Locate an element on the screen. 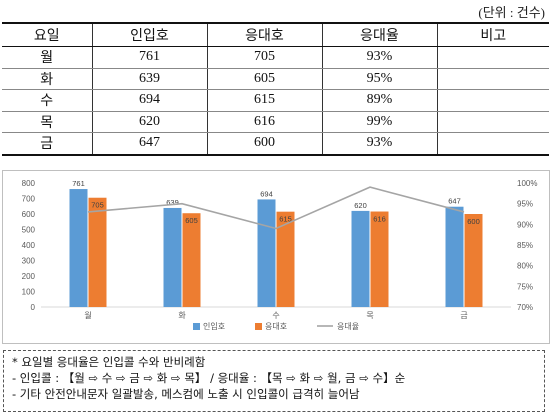 The width and height of the screenshot is (551, 419). incoming-cell: 694 is located at coordinates (149, 100).